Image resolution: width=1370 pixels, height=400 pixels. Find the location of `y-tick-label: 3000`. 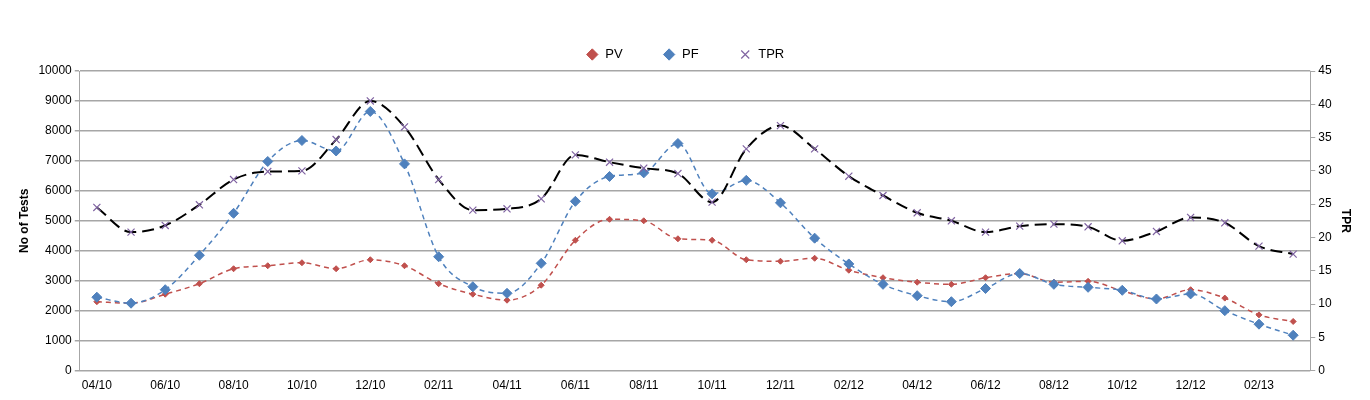

y-tick-label: 3000 is located at coordinates (59, 280).